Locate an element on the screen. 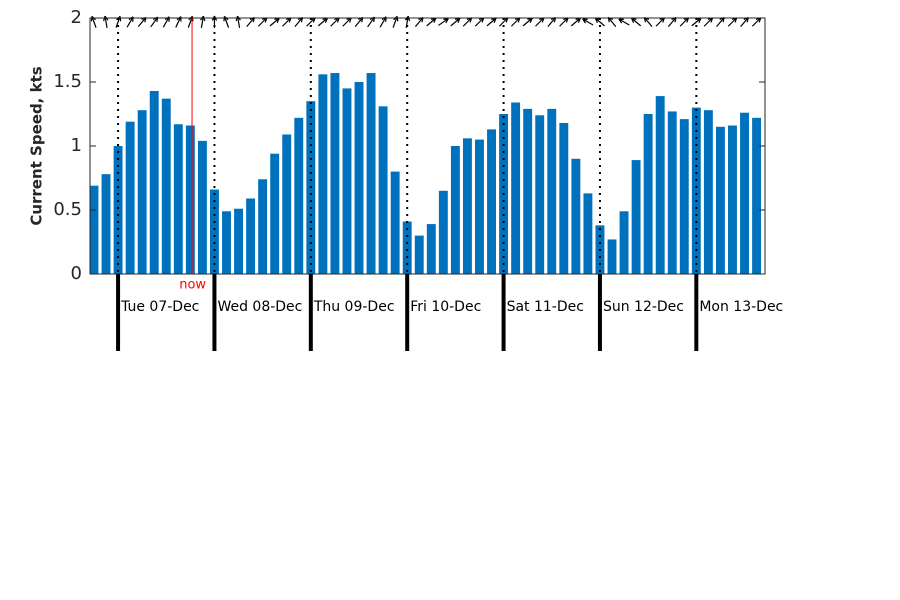  y-tick-label: 0.5 is located at coordinates (67, 209).